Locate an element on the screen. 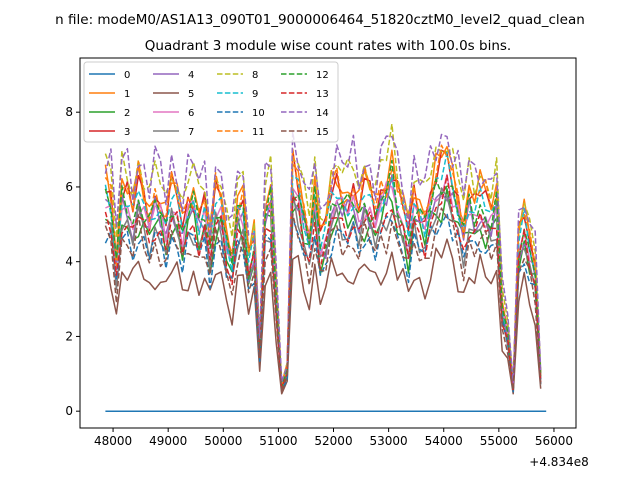 The image size is (640, 480). x-tick-label: 55000 is located at coordinates (499, 441).